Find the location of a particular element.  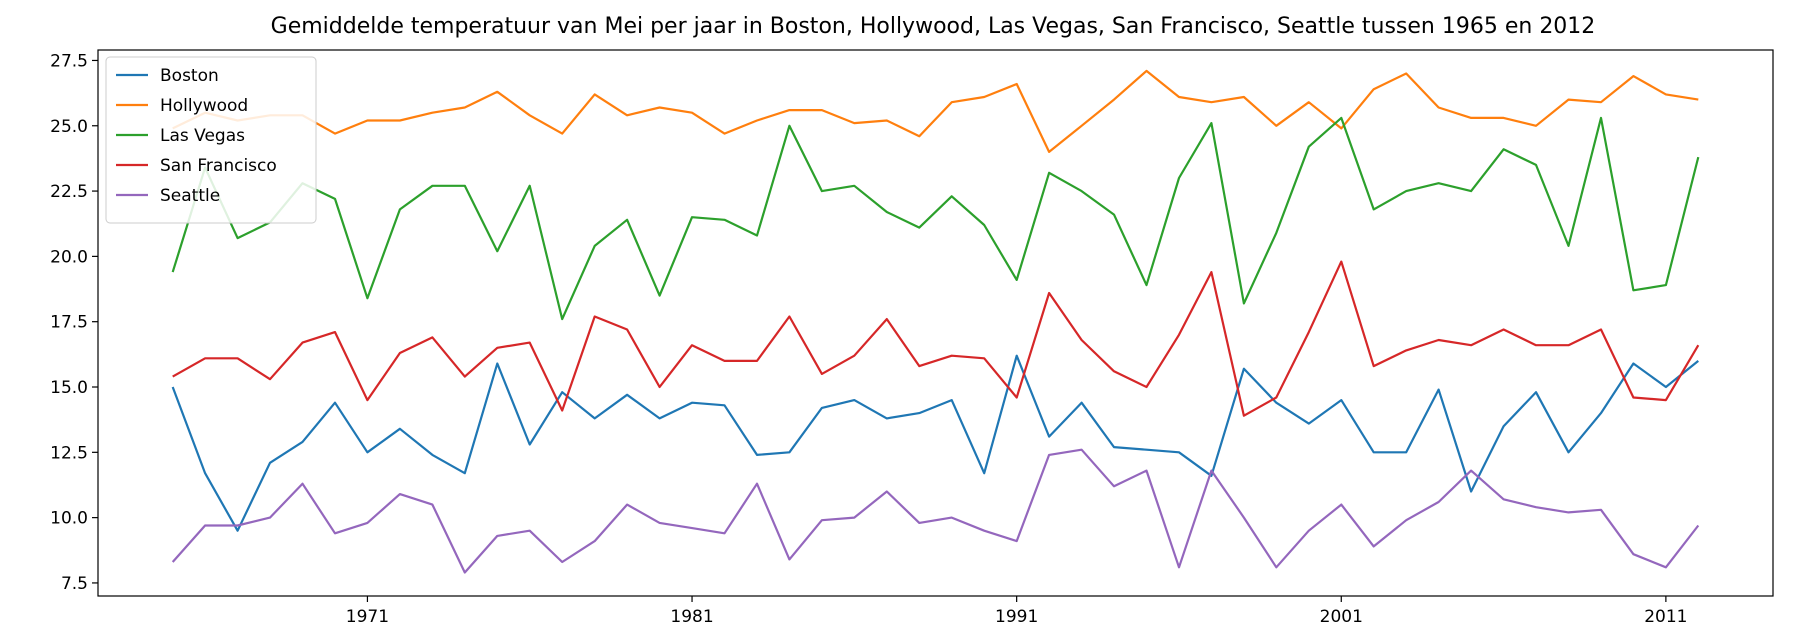

y-tick-label: 27.5 is located at coordinates (69, 61).